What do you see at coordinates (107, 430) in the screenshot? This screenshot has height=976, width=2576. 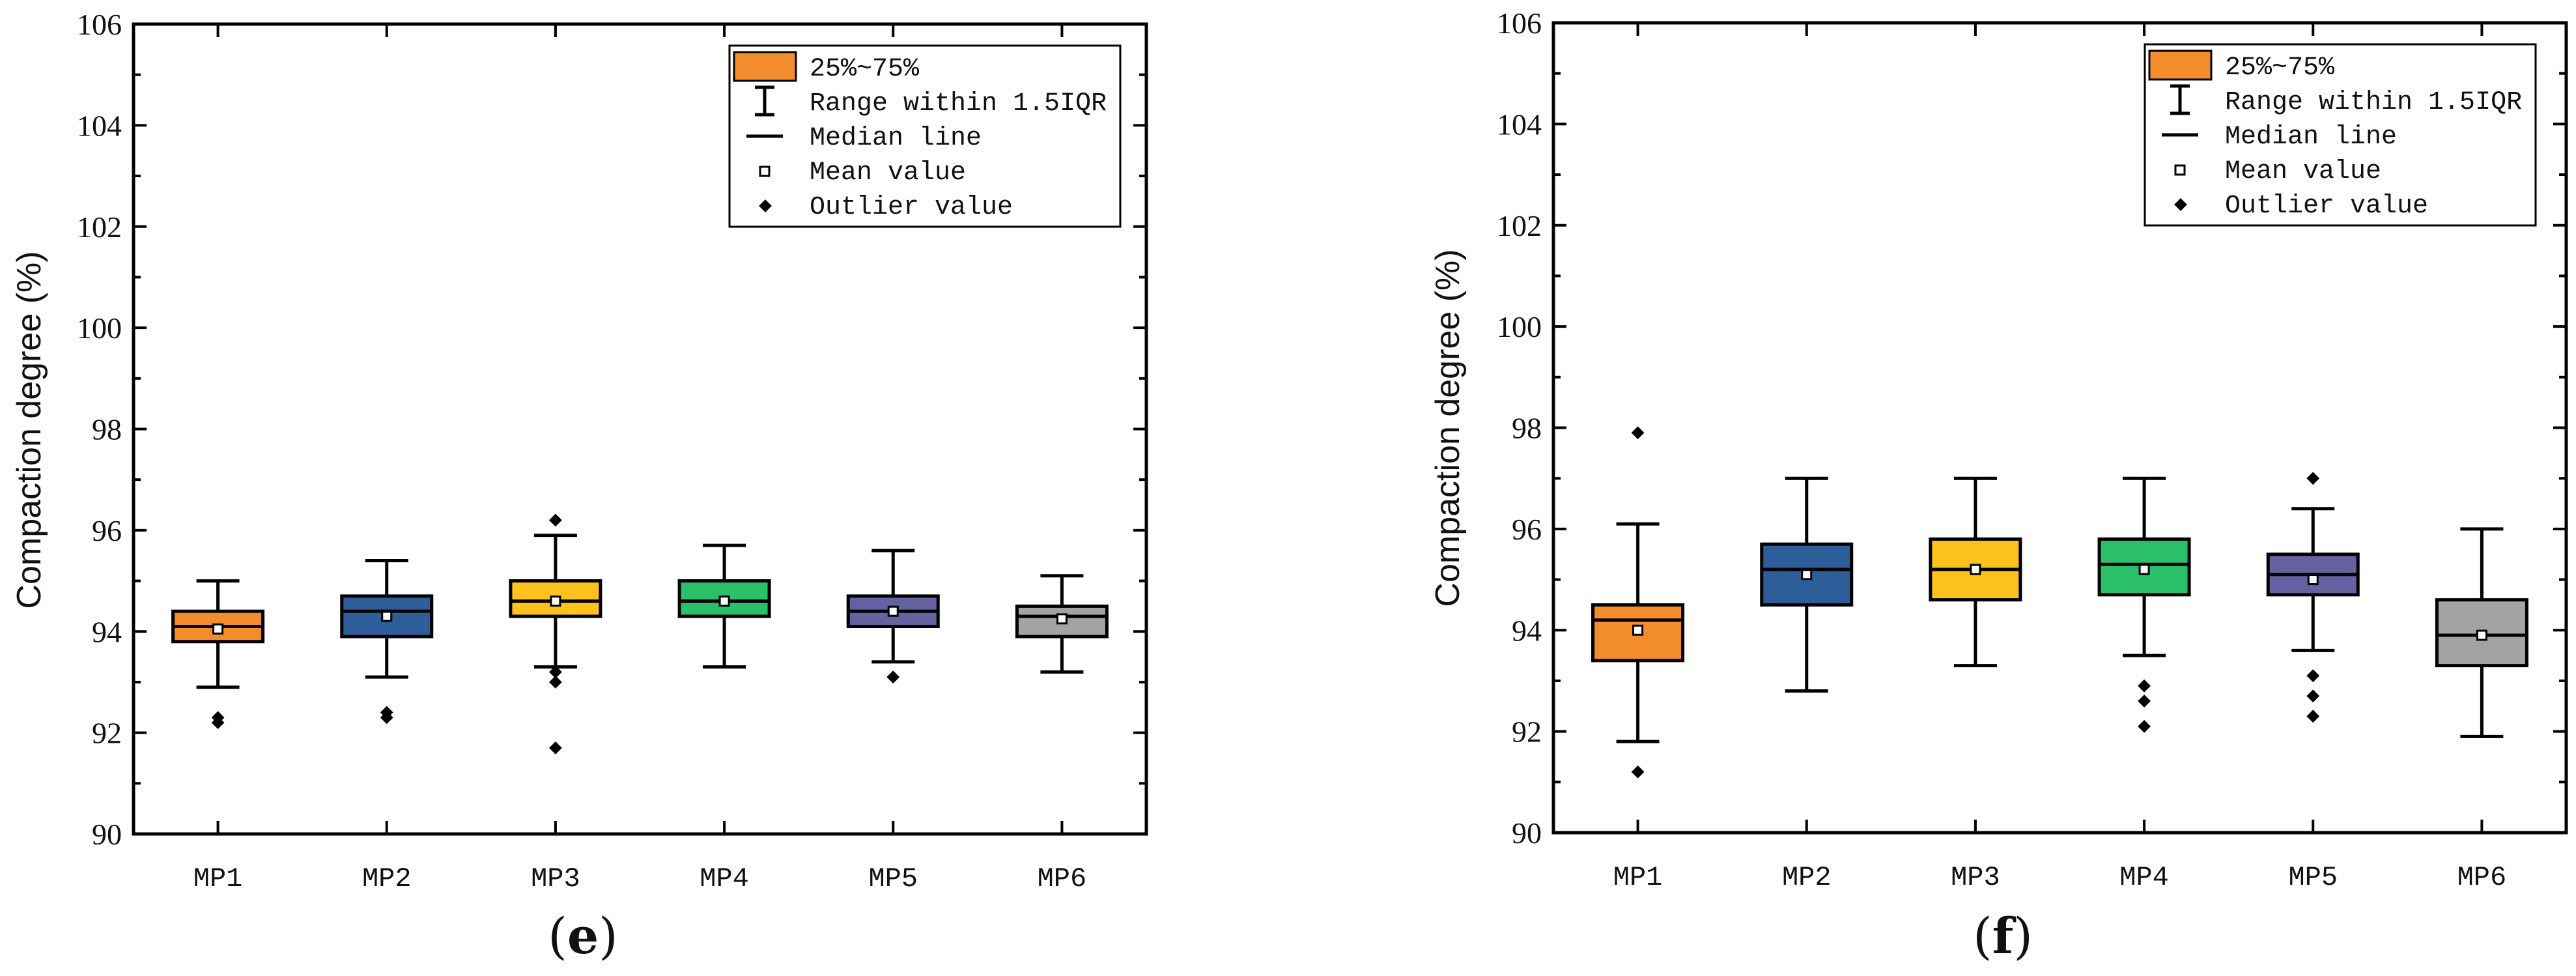 I see `y-tick-label: 98` at bounding box center [107, 430].